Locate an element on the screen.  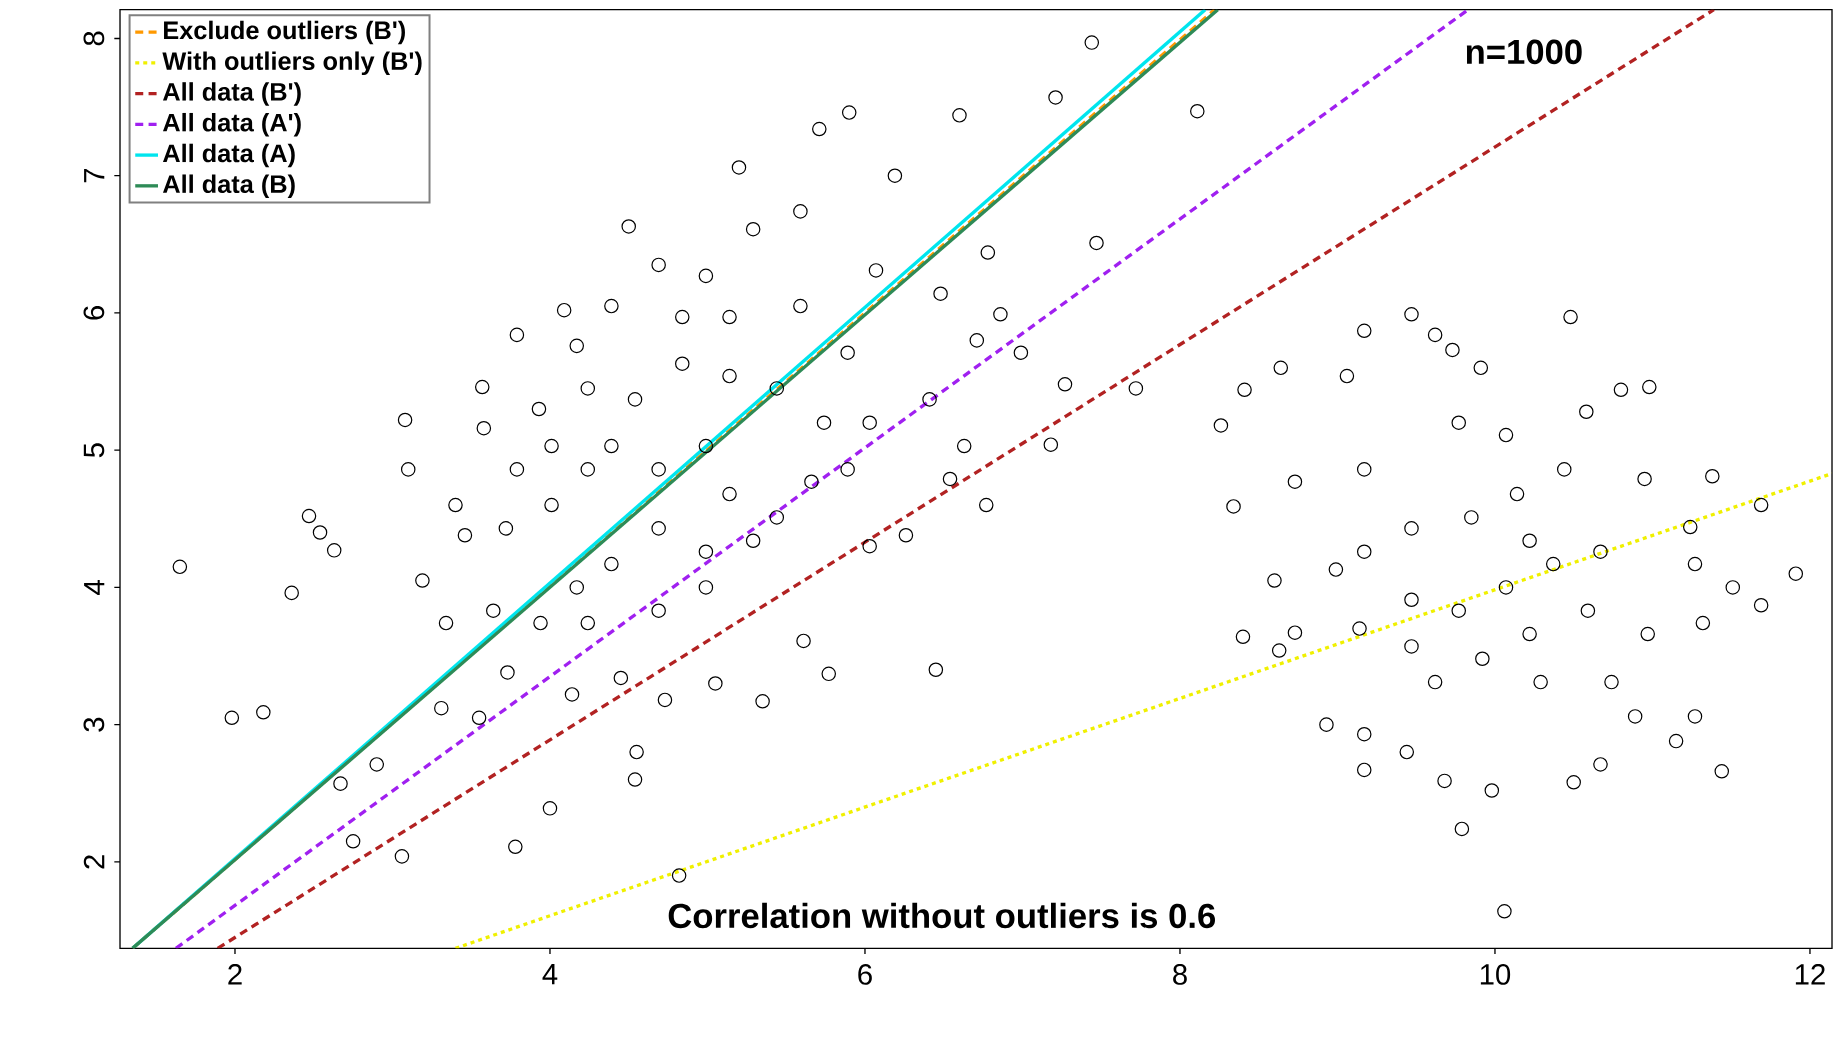
x-tick-label: 6 is located at coordinates (865, 974).